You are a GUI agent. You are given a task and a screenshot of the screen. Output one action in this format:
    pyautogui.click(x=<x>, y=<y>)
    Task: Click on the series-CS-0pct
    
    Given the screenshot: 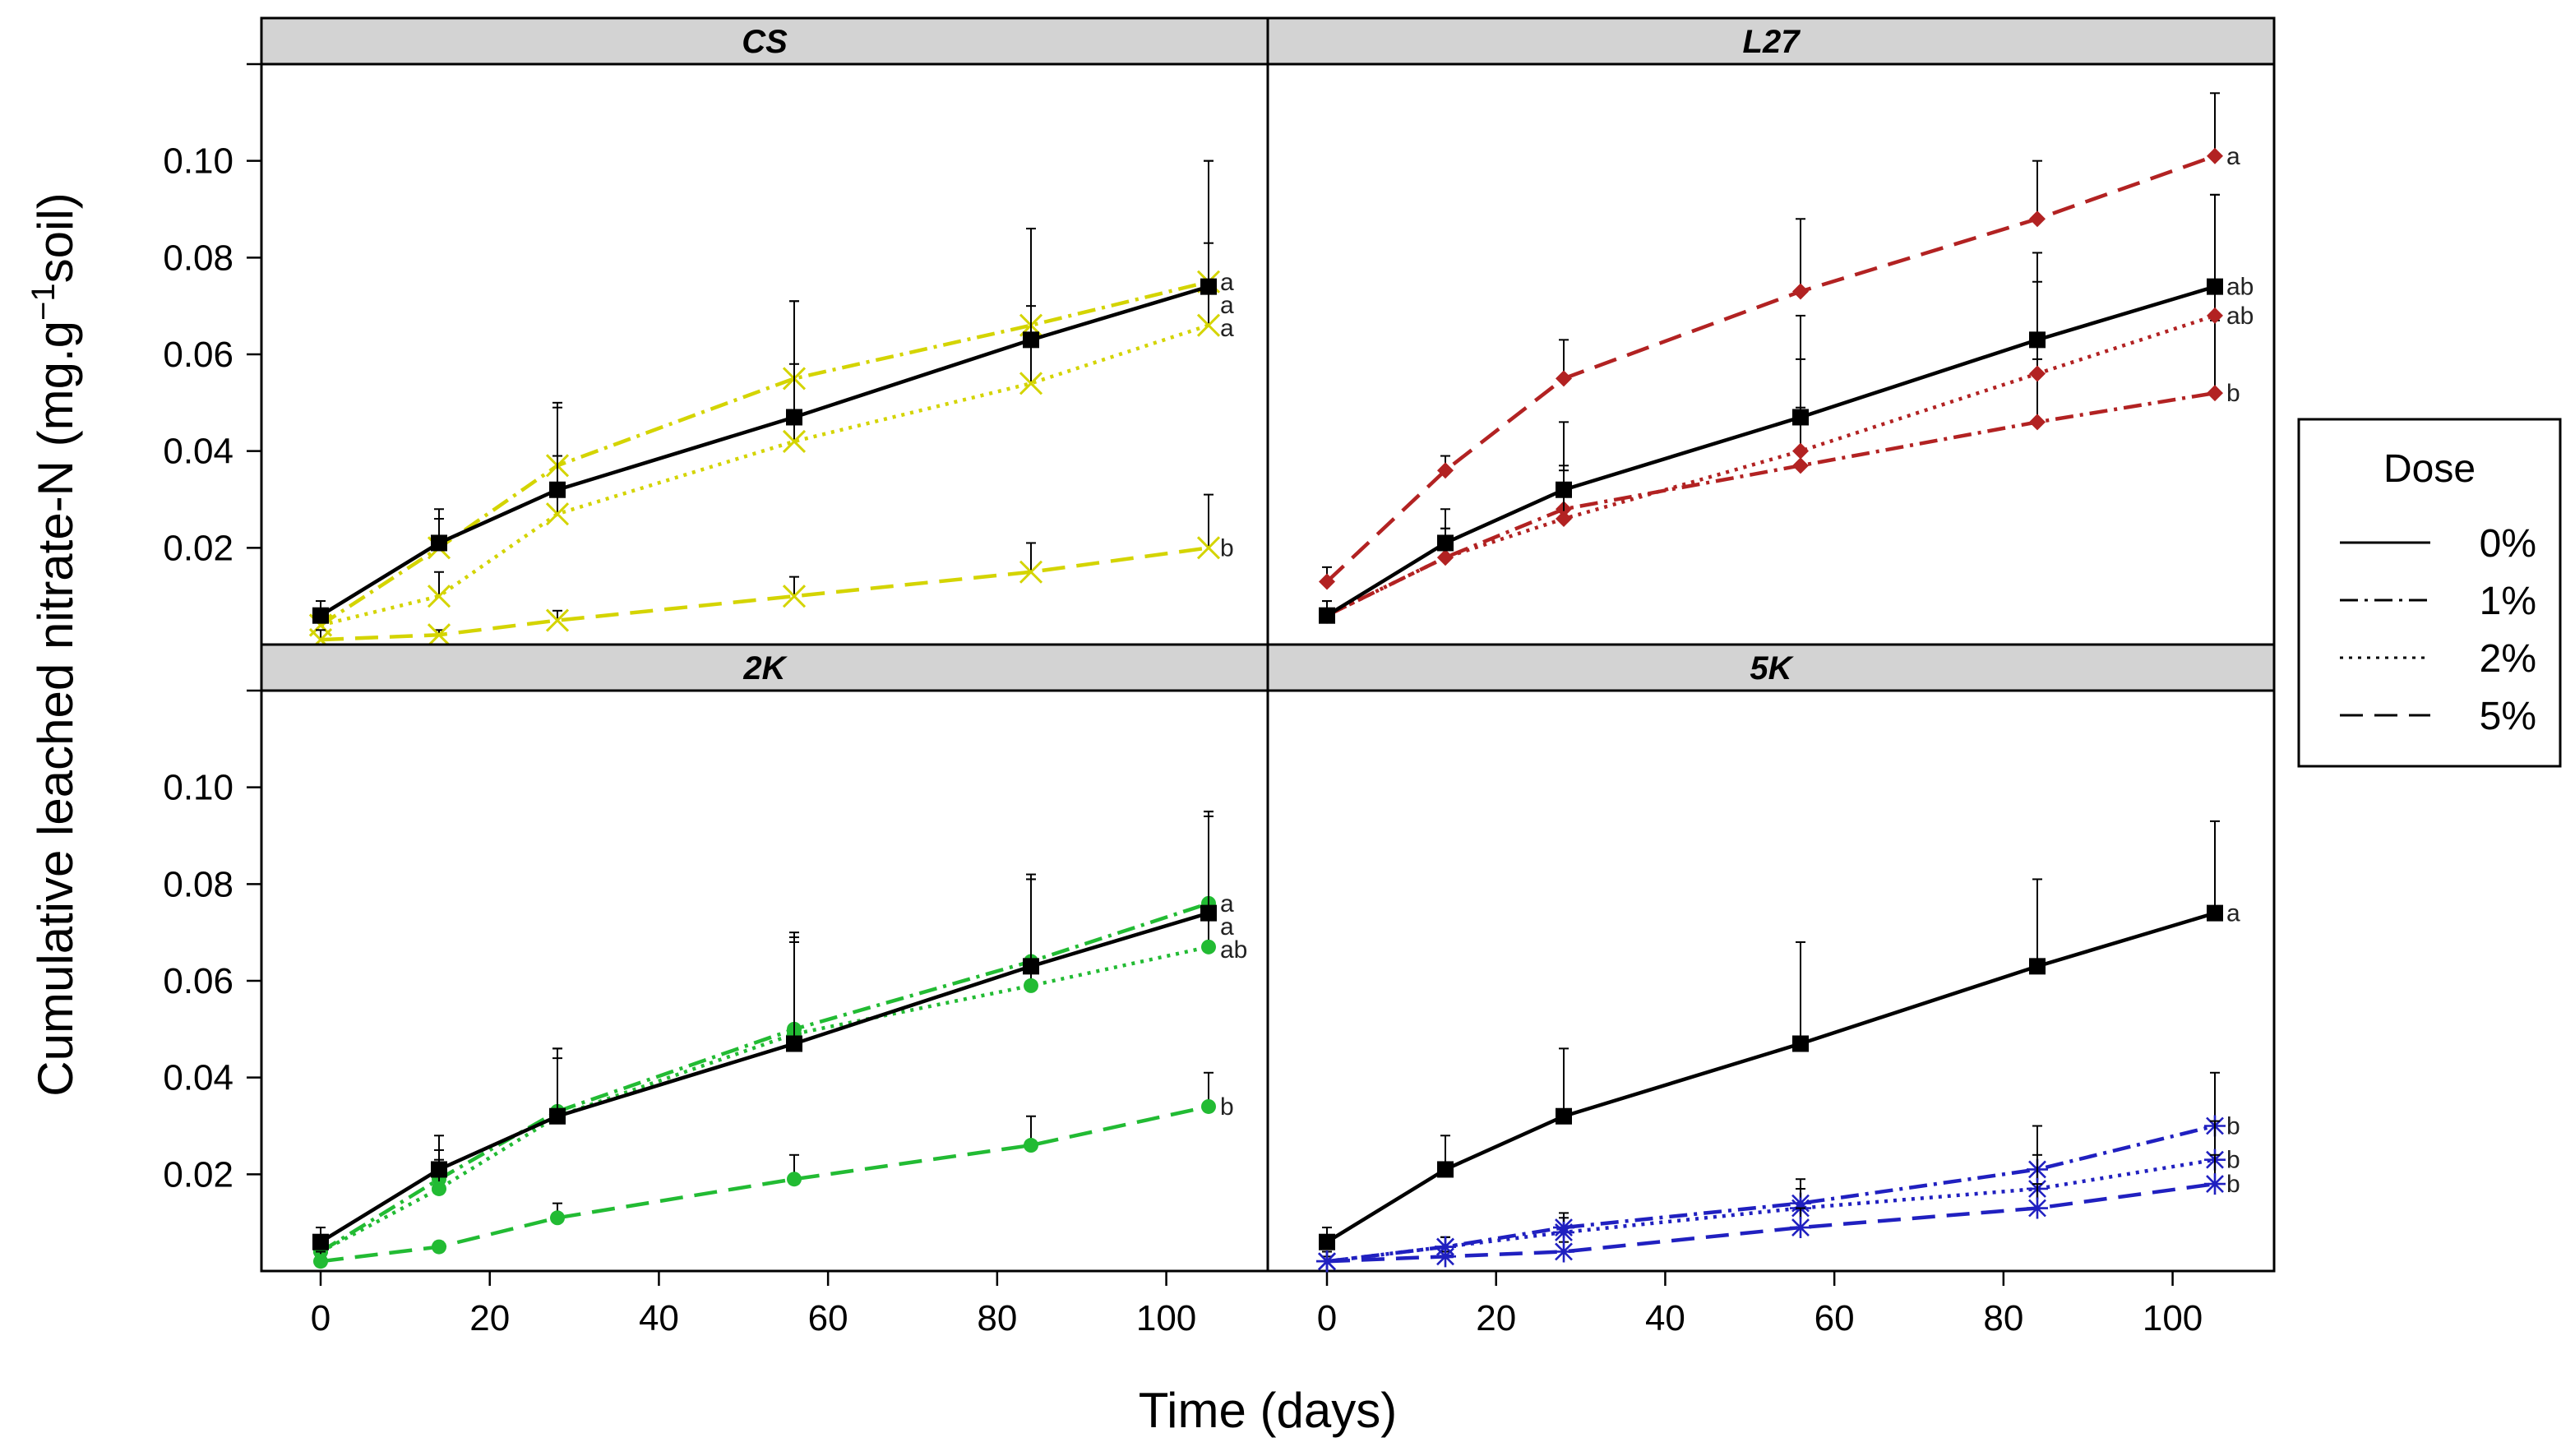 What is the action you would take?
    pyautogui.click(x=764, y=391)
    